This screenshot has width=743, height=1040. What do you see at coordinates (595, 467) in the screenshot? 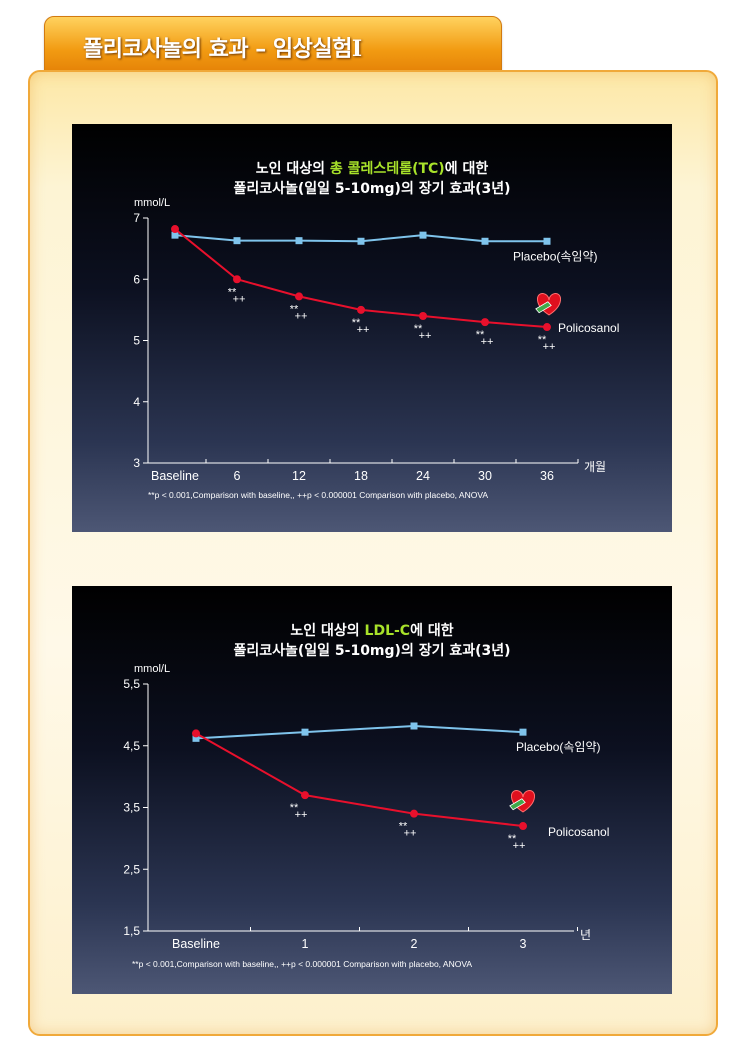
I see `x-axis-label: 개월` at bounding box center [595, 467].